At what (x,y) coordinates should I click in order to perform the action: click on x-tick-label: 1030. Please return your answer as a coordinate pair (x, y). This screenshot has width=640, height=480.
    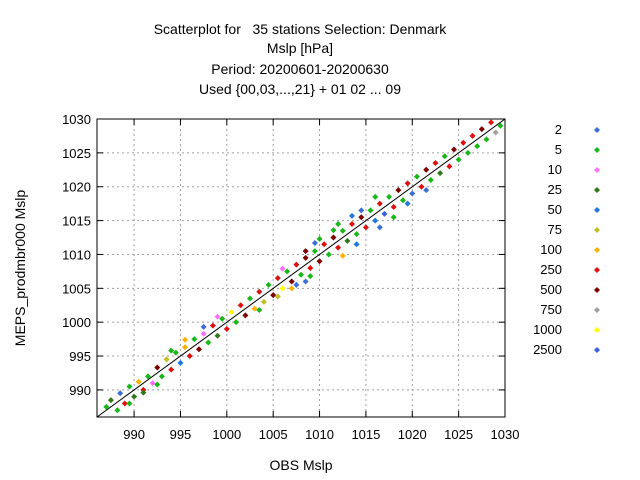
    Looking at the image, I should click on (505, 434).